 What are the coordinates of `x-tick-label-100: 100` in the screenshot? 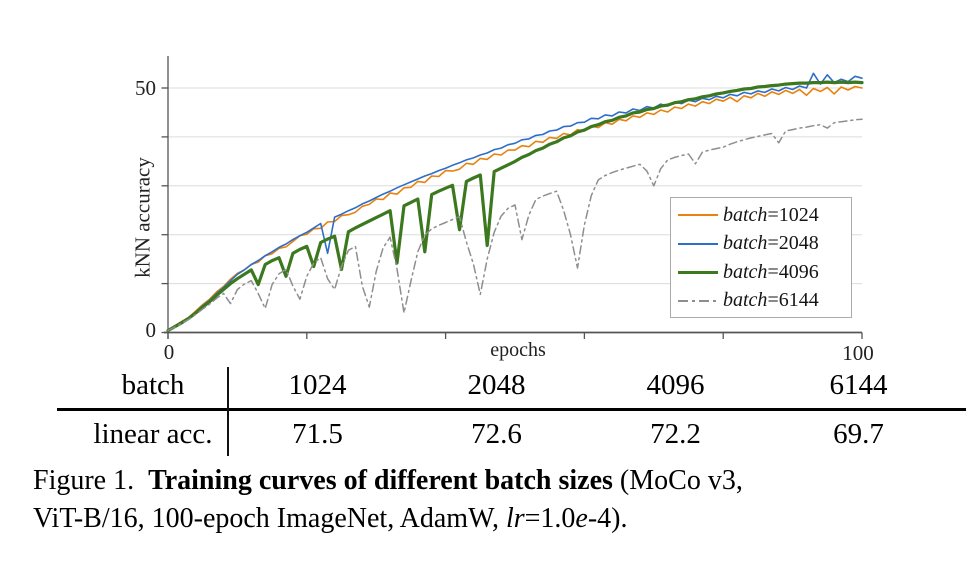 It's located at (858, 353).